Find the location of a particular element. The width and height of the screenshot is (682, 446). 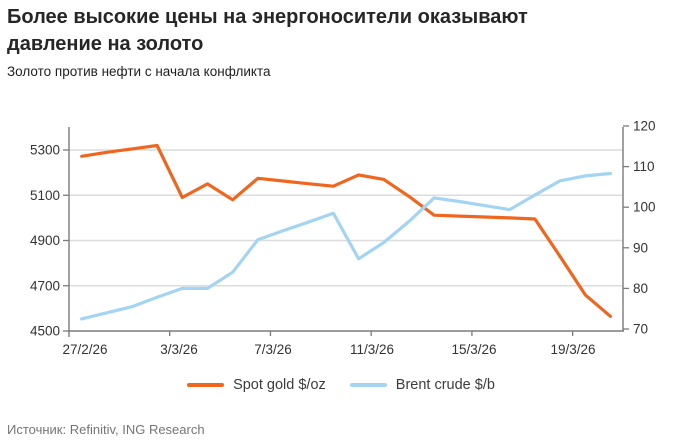

y-axis-left-label: 4500 is located at coordinates (45, 331).